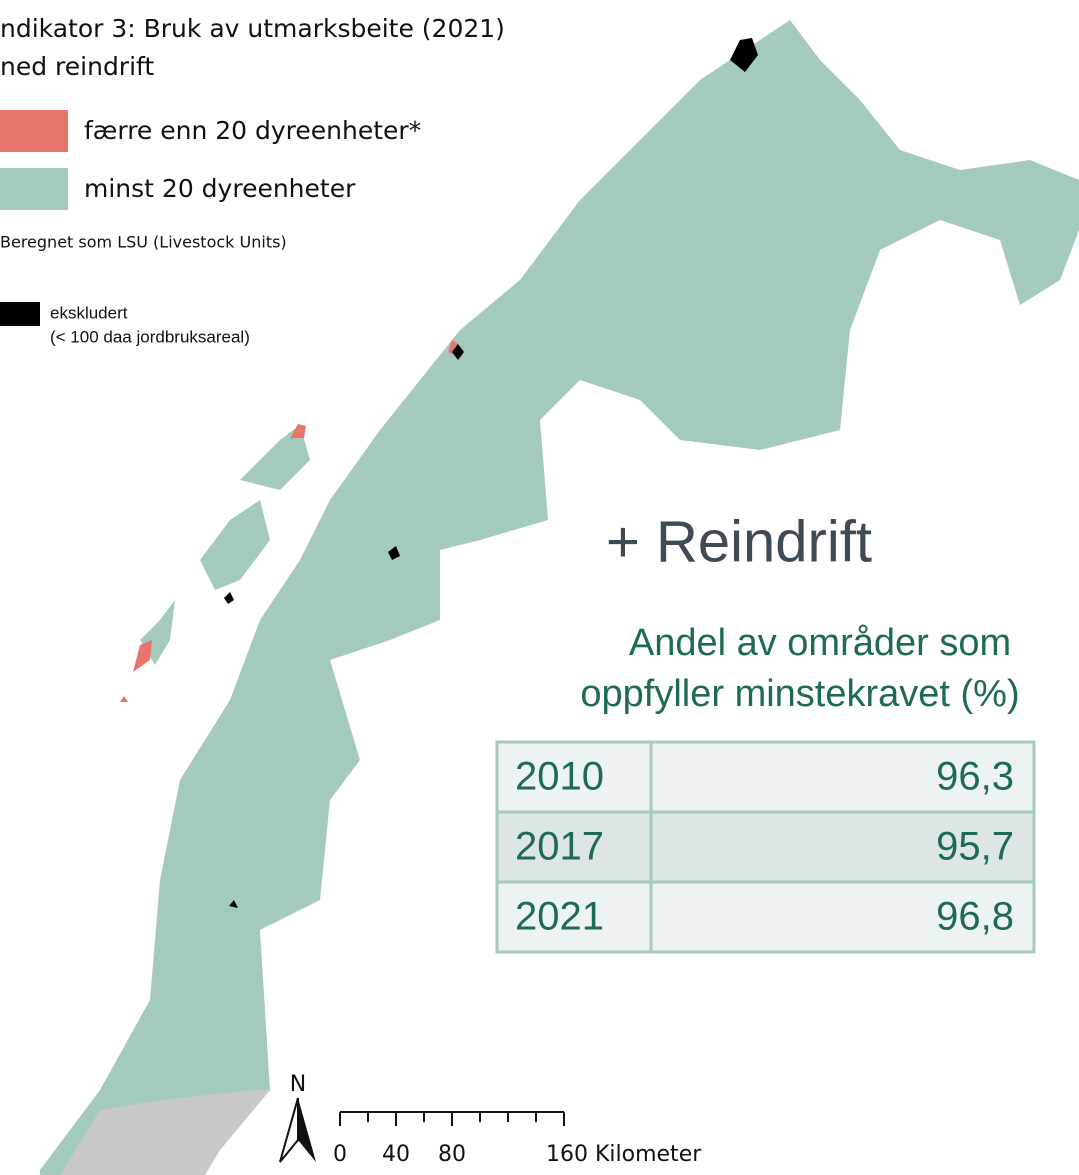  I want to click on region-other, so click(165, 1132).